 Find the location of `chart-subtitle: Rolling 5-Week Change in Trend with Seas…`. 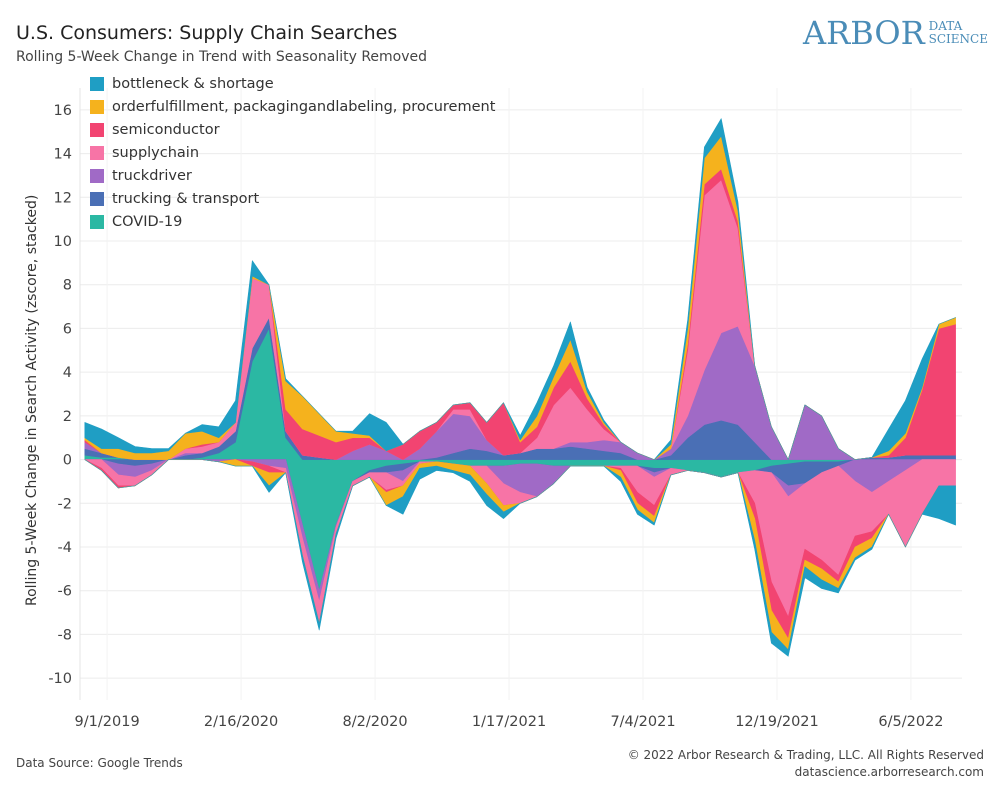

chart-subtitle: Rolling 5-Week Change in Trend with Seas… is located at coordinates (222, 57).